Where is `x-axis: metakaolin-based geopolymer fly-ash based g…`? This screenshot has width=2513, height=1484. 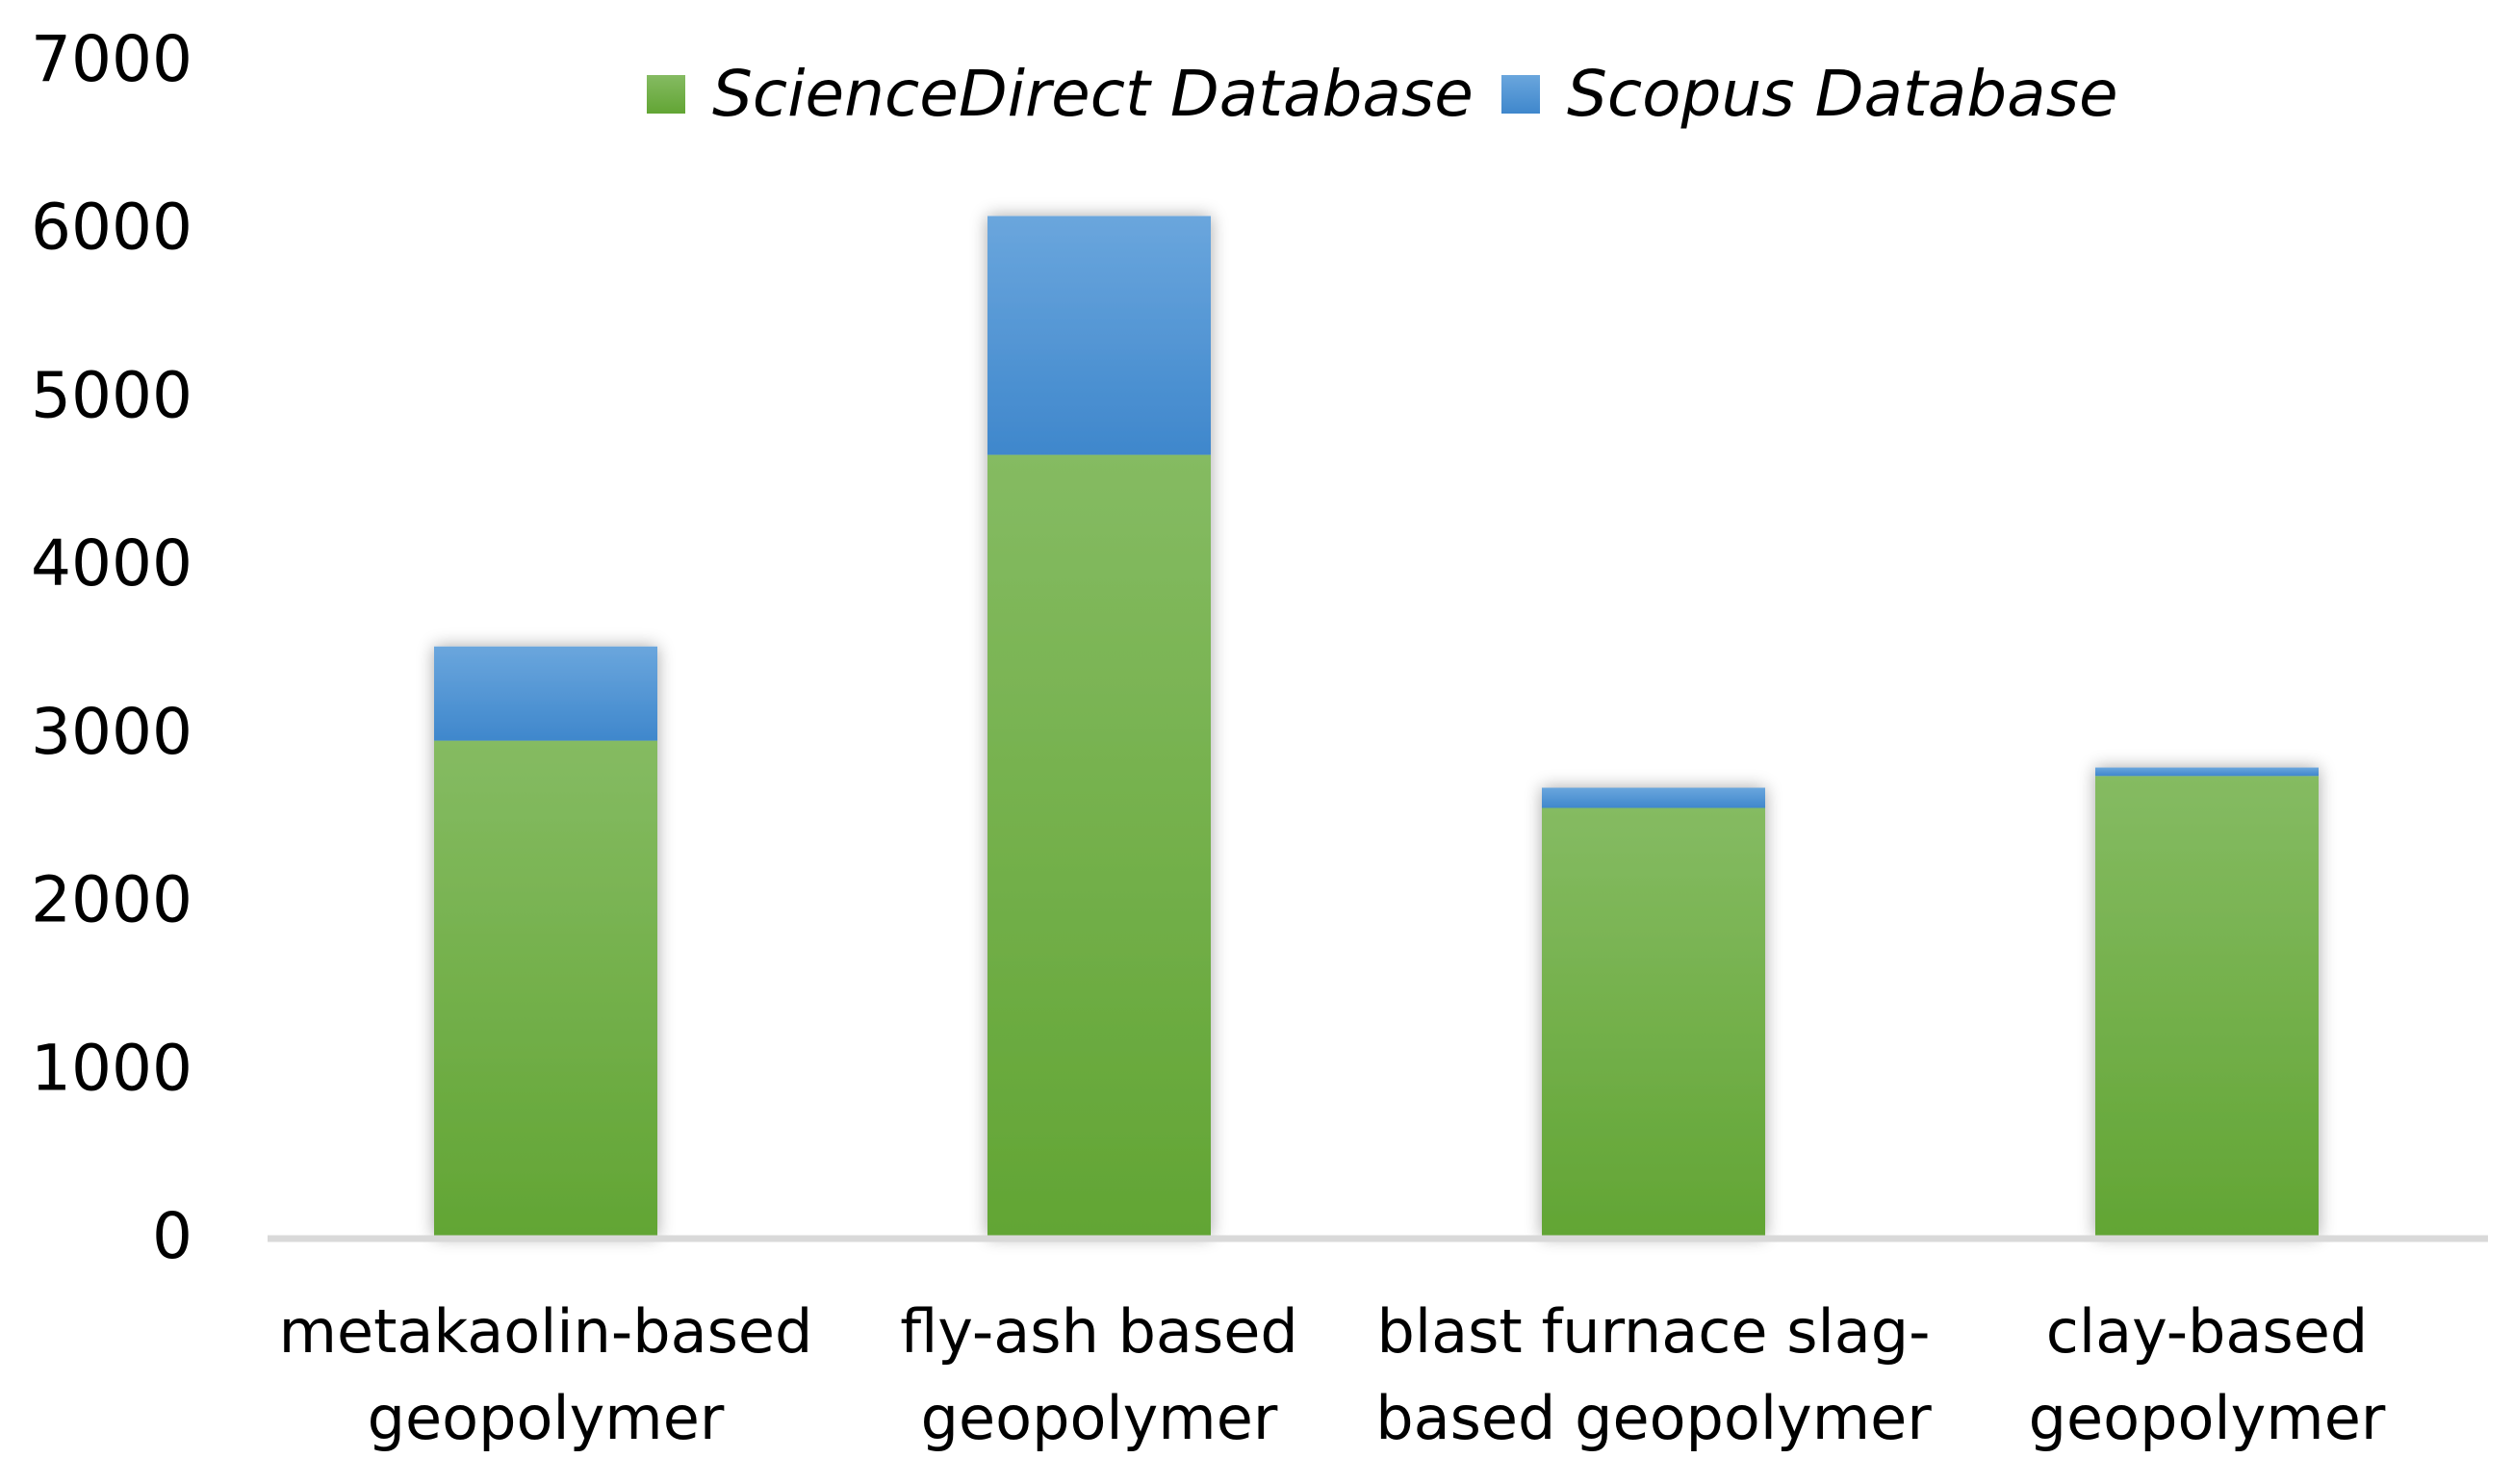 x-axis: metakaolin-based geopolymer fly-ash based g… is located at coordinates (1378, 1344).